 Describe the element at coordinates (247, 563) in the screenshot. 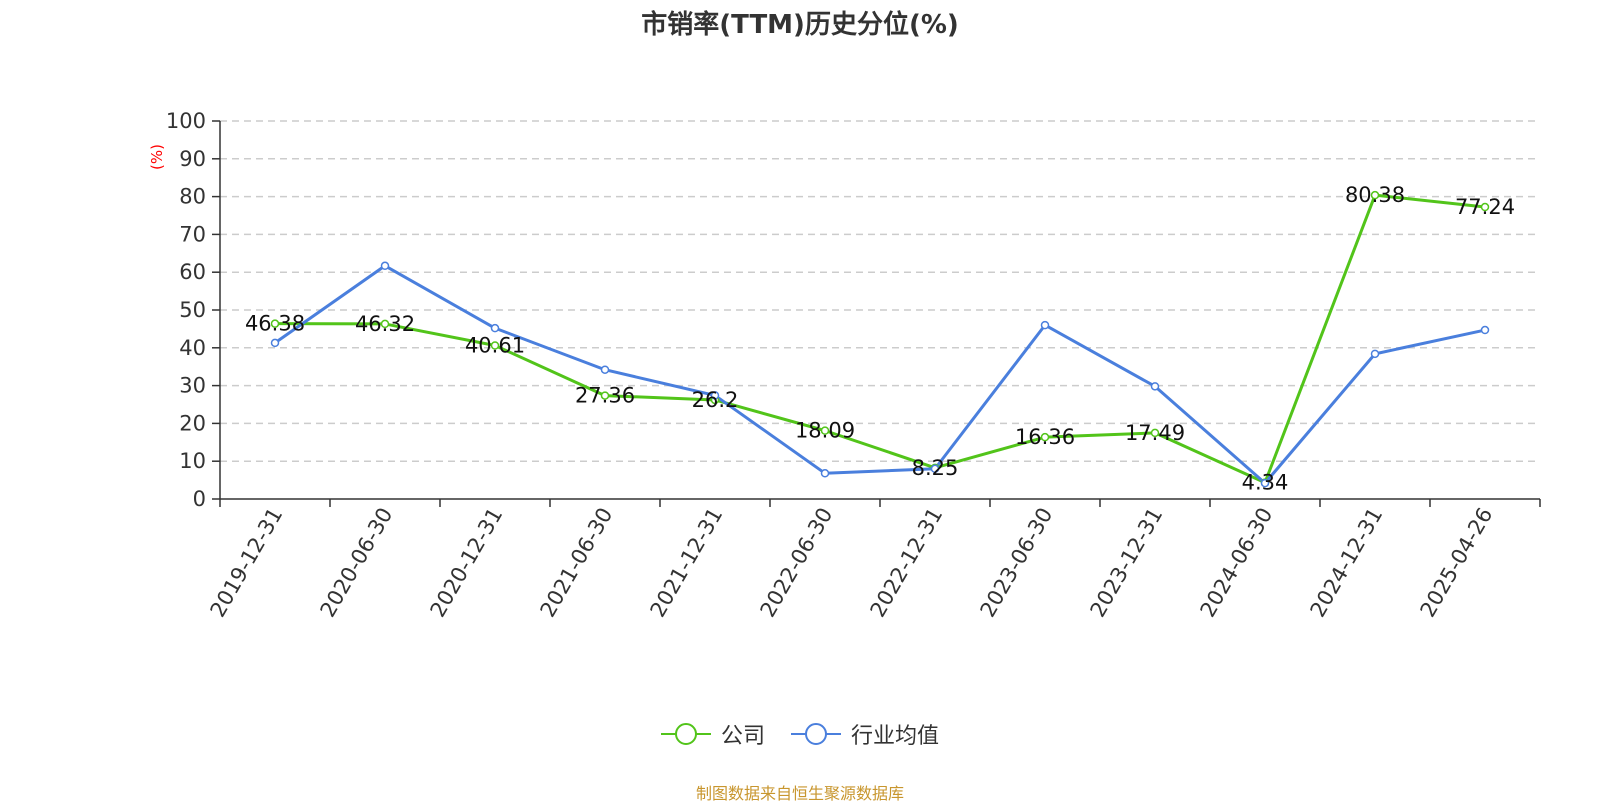

I see `x-tick-label-2019-12-31: 2019-12-31` at that location.